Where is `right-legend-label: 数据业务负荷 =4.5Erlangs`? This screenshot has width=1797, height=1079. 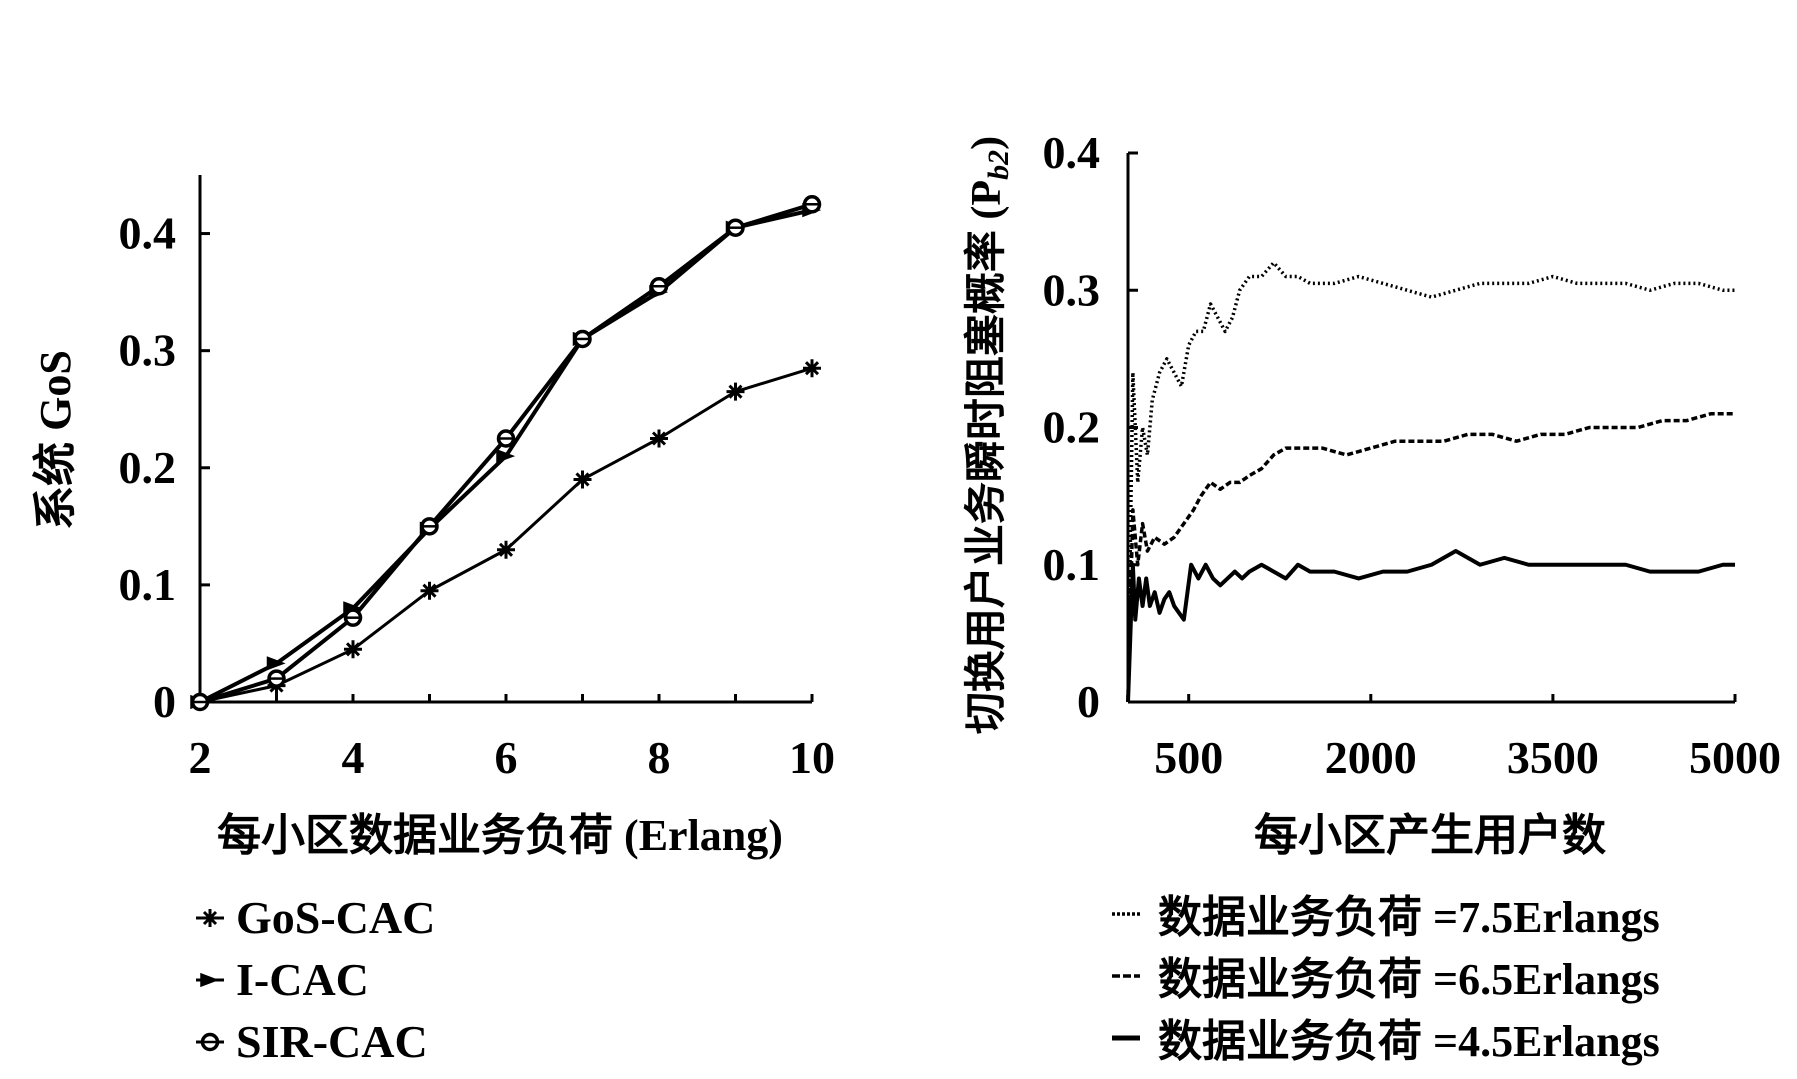
right-legend-label: 数据业务负荷 =4.5Erlangs is located at coordinates (1409, 1041).